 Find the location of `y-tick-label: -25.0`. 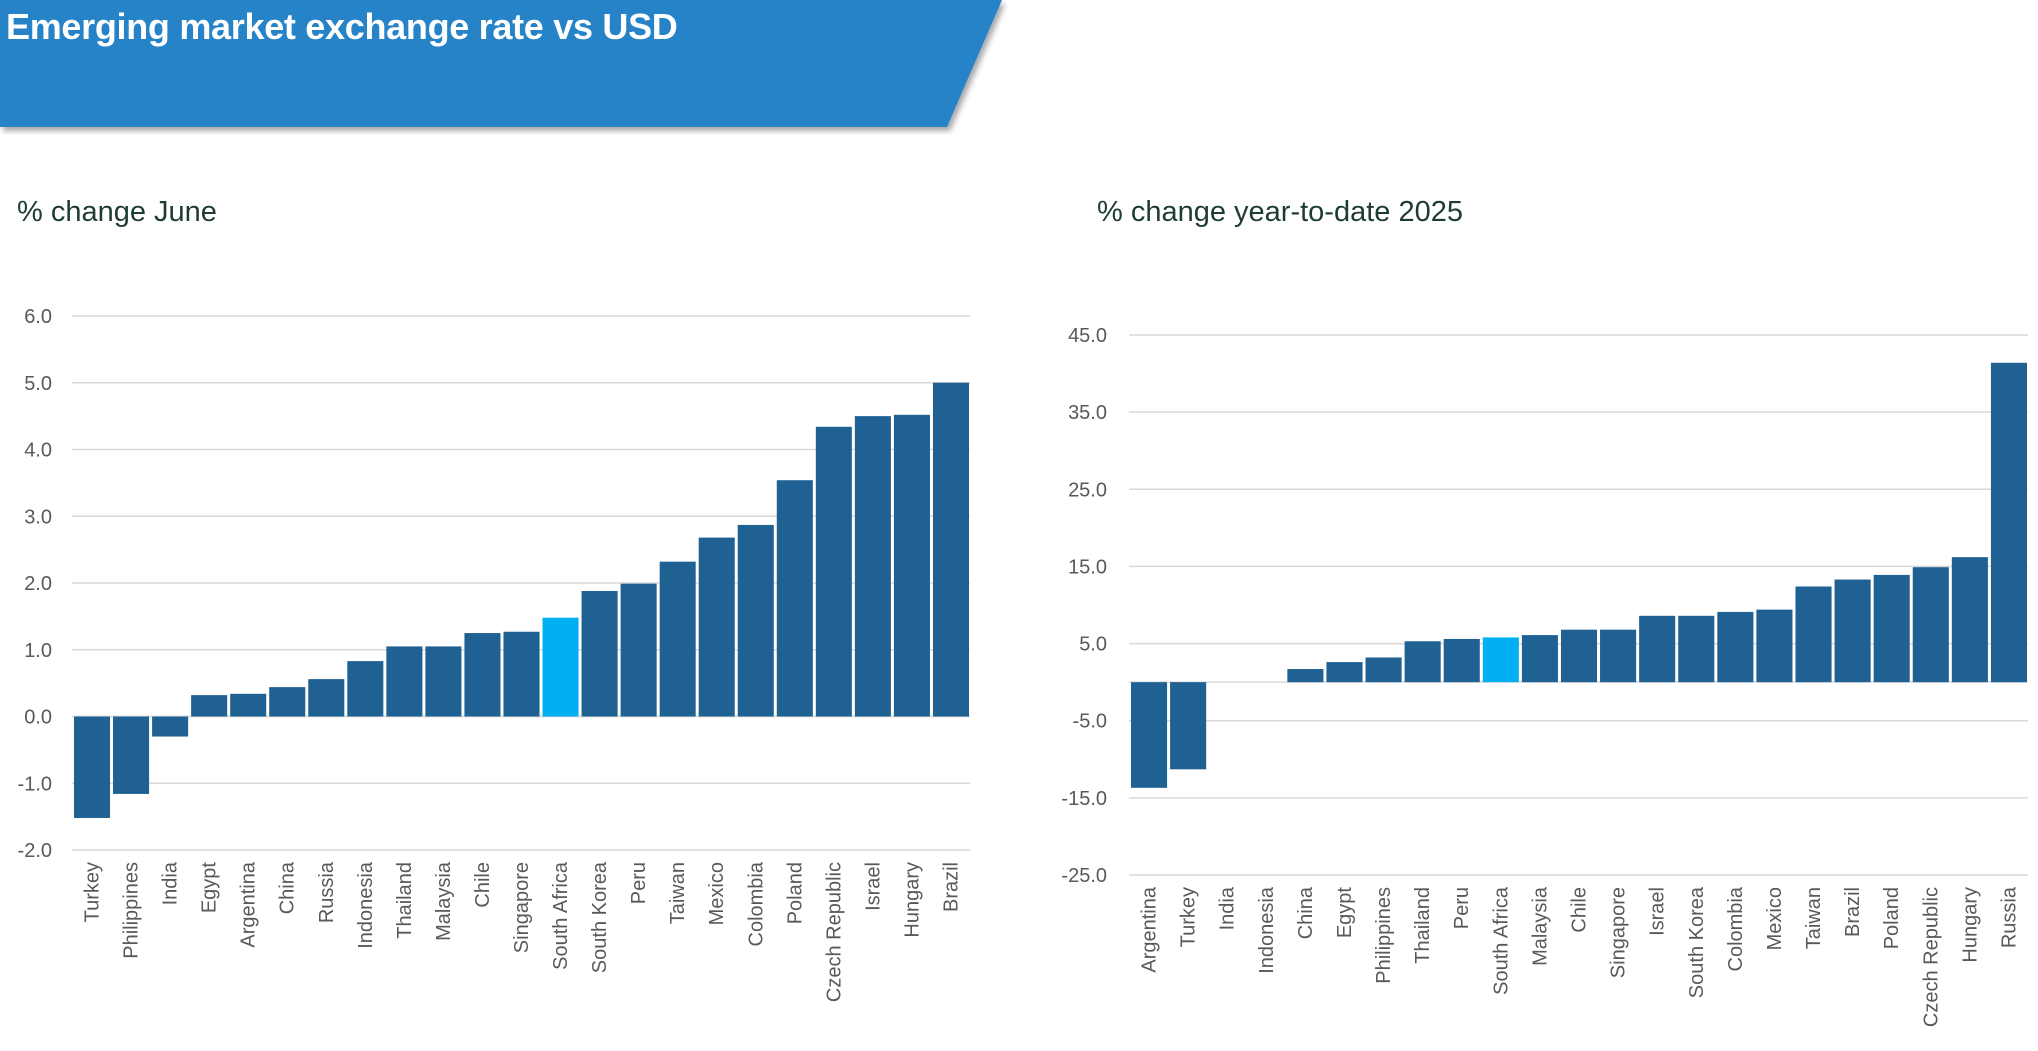

y-tick-label: -25.0 is located at coordinates (1084, 876).